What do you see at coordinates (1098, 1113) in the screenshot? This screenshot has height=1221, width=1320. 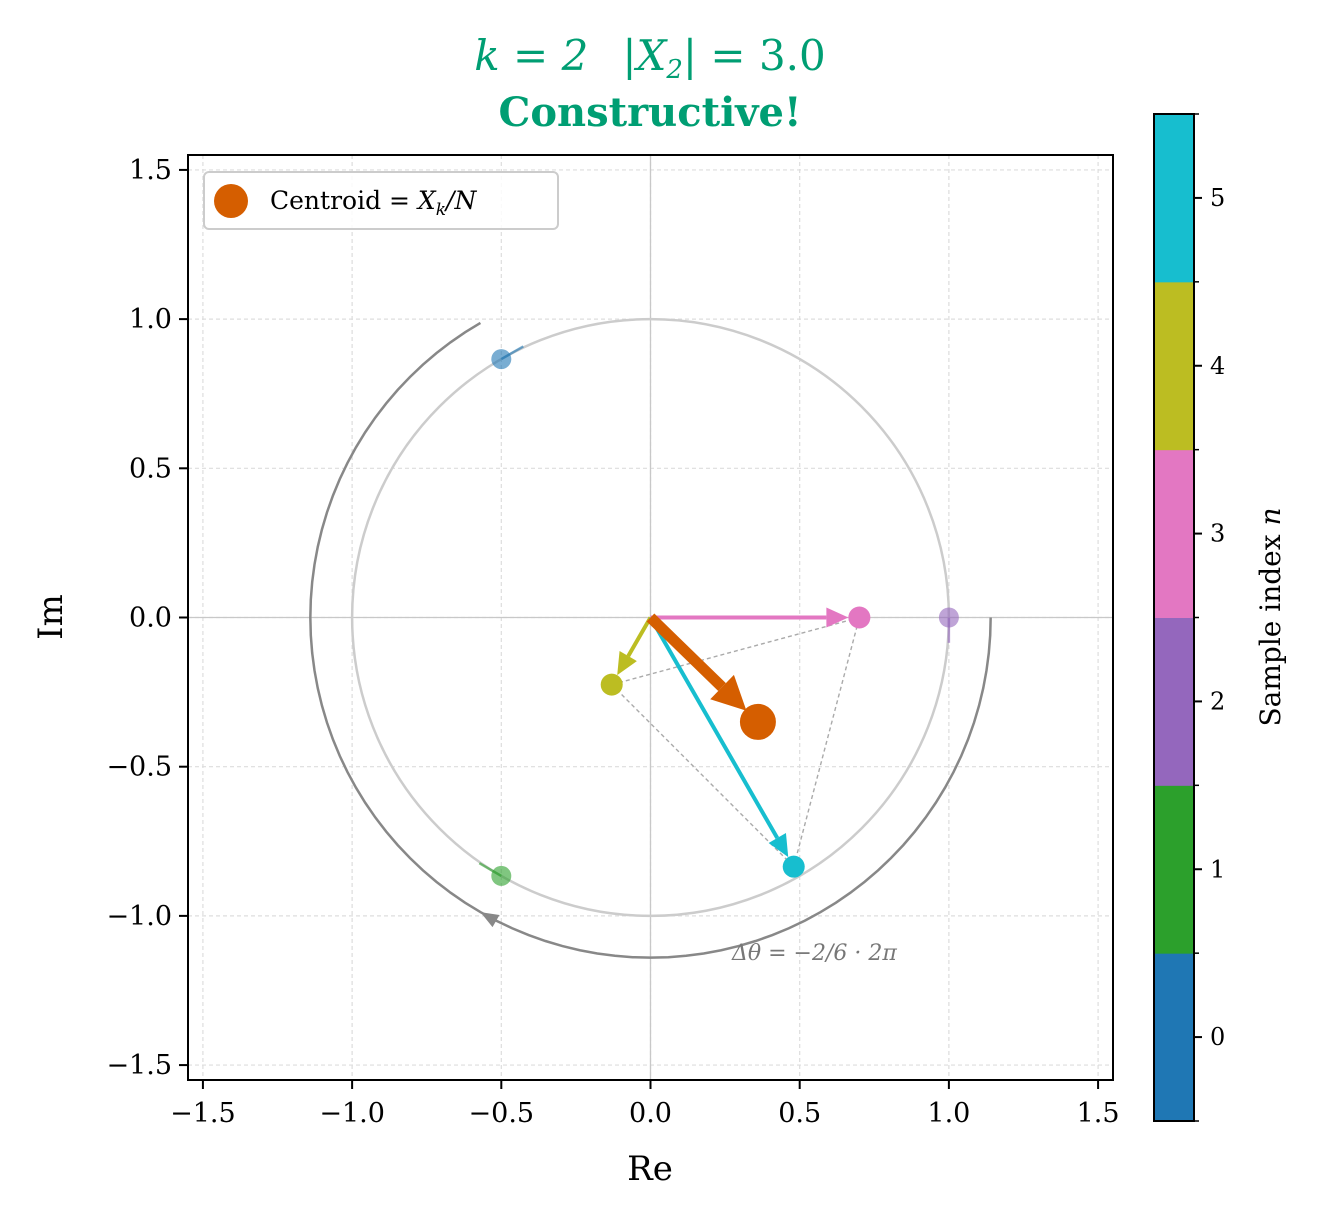 I see `x-tick-label: 1.5` at bounding box center [1098, 1113].